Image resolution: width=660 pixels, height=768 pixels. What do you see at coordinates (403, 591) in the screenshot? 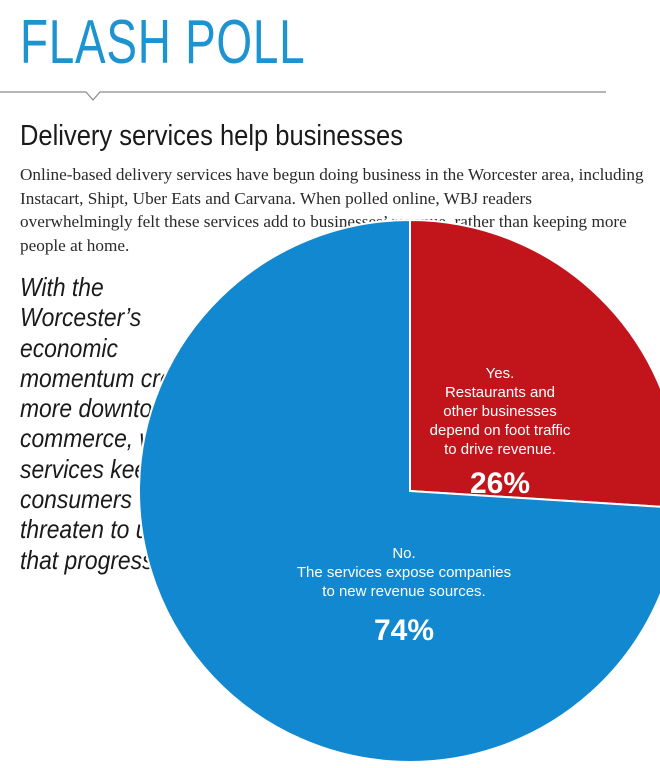
I see `slice-label-no: to new revenue sources.` at bounding box center [403, 591].